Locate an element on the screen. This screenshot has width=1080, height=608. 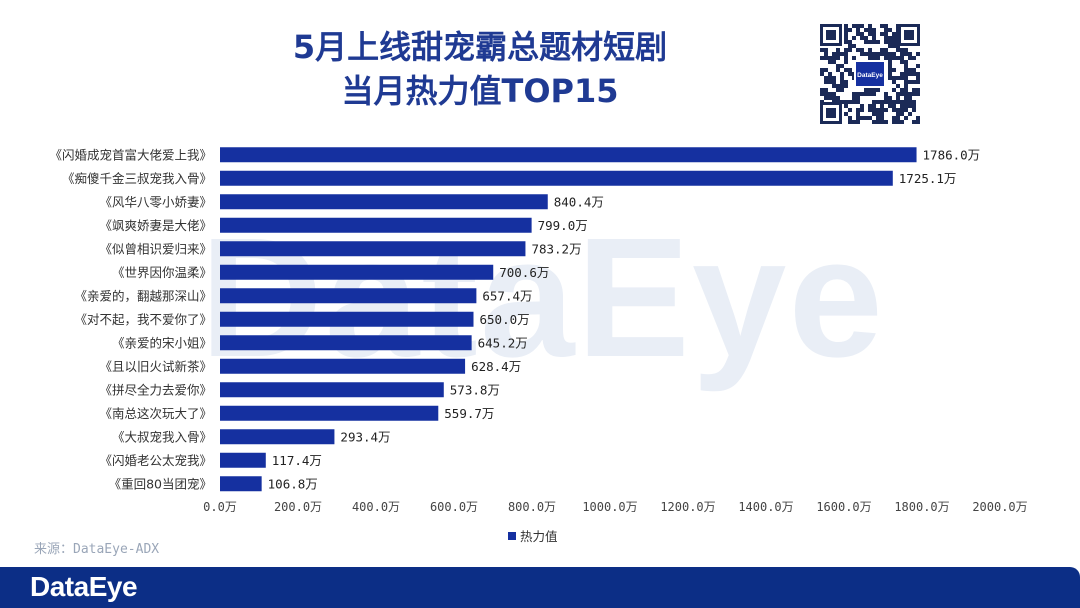
category-label: 《亲爱的，翻越那深山》 is located at coordinates (143, 295).